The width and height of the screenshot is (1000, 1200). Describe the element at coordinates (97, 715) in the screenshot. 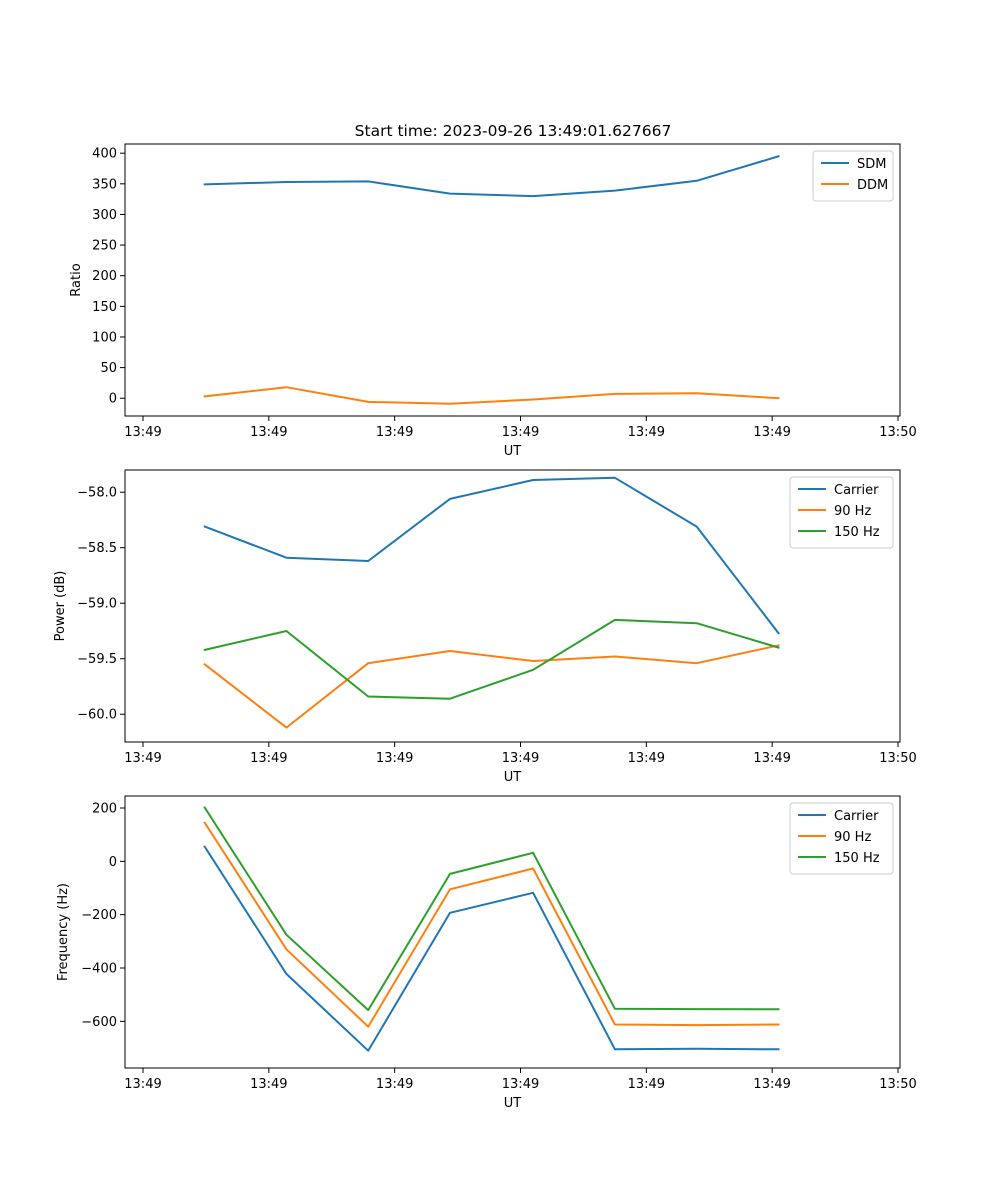

I see `y-tick-label: −60.0` at that location.